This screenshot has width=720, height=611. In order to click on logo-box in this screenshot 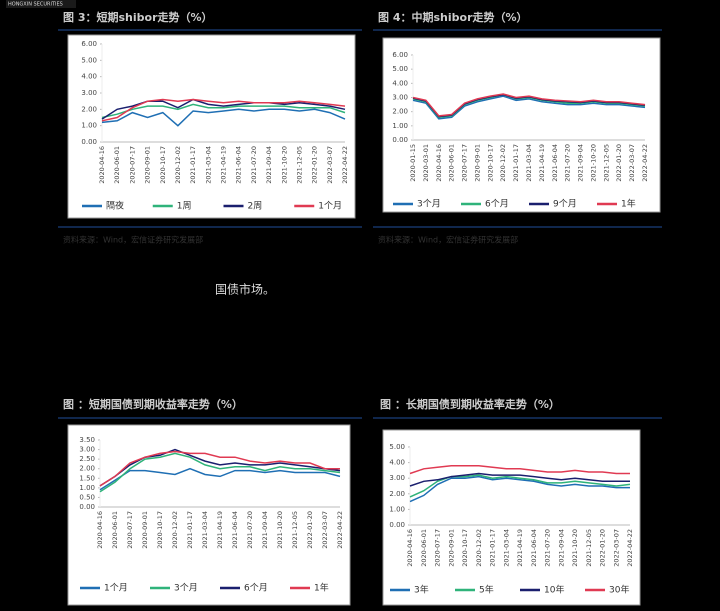, I will do `click(41, 4)`.